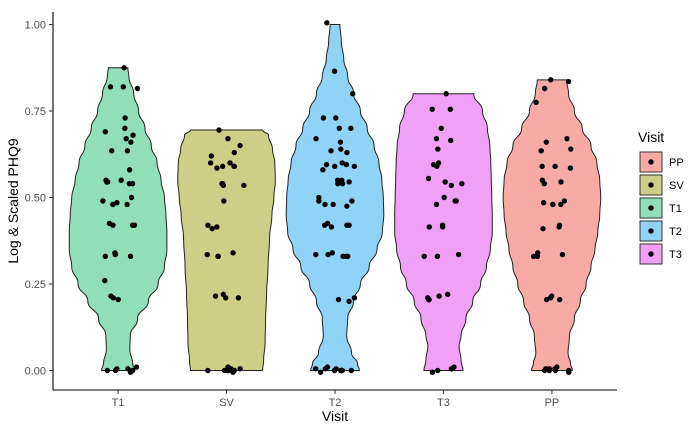 The image size is (700, 432). What do you see at coordinates (39, 199) in the screenshot?
I see `y-ticks: 0.00 0.25 0.50 0.75 1.00` at bounding box center [39, 199].